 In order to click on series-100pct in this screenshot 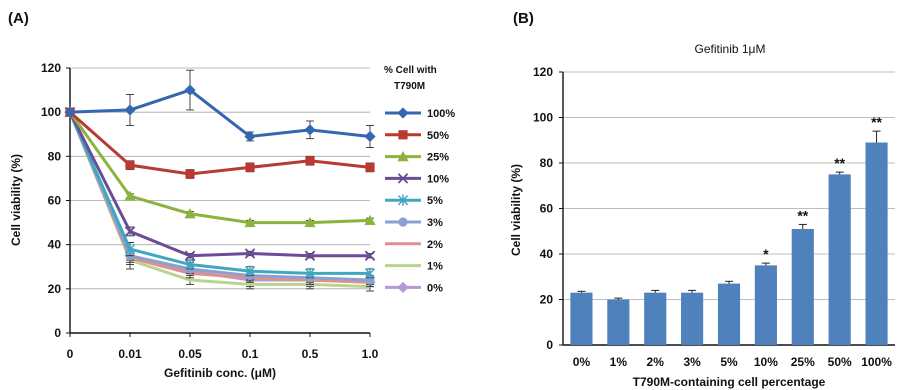, I will do `click(220, 108)`.